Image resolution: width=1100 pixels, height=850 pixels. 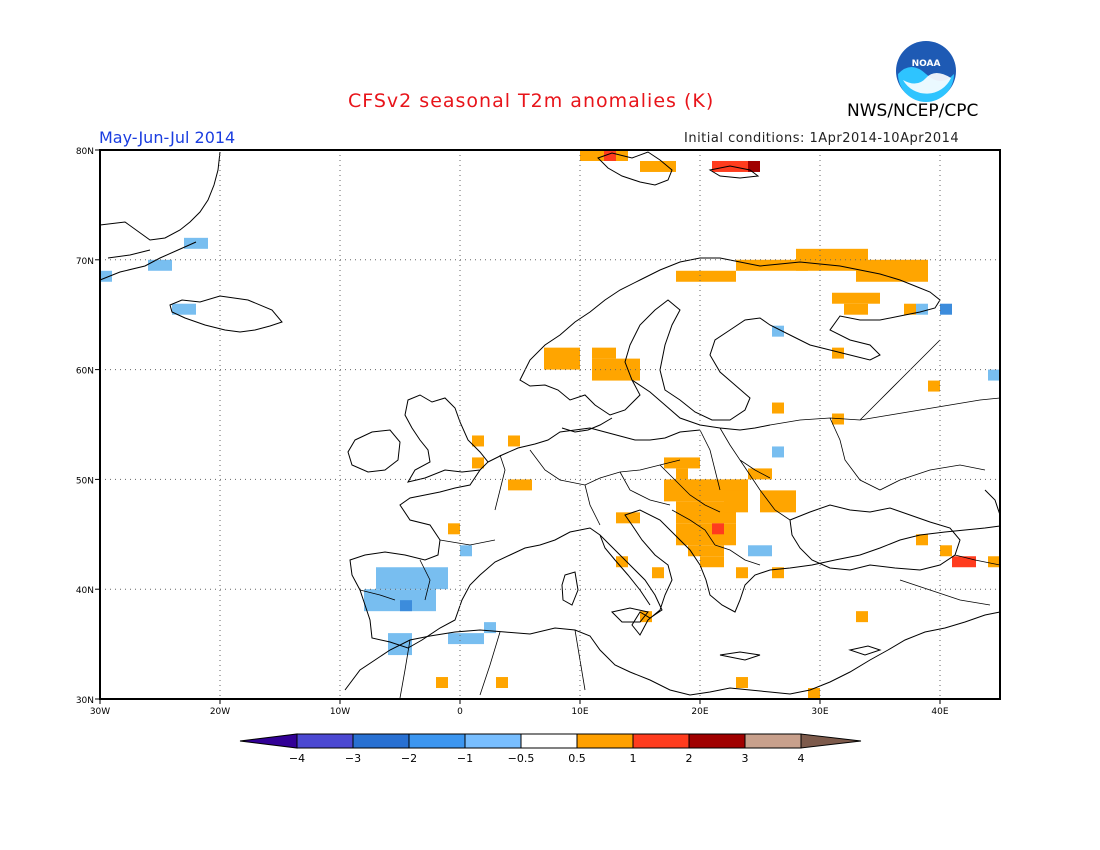 What do you see at coordinates (740, 656) in the screenshot?
I see `coastline-crete` at bounding box center [740, 656].